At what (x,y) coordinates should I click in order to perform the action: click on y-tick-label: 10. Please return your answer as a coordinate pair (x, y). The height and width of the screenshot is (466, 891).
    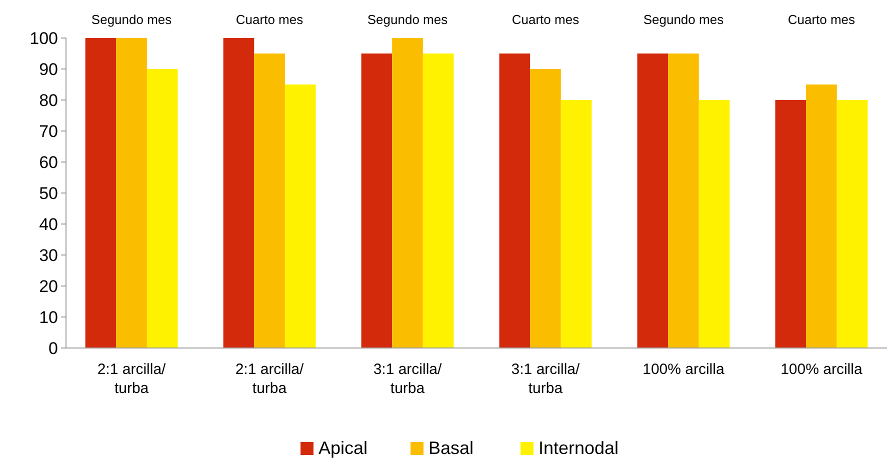
    Looking at the image, I should click on (48, 317).